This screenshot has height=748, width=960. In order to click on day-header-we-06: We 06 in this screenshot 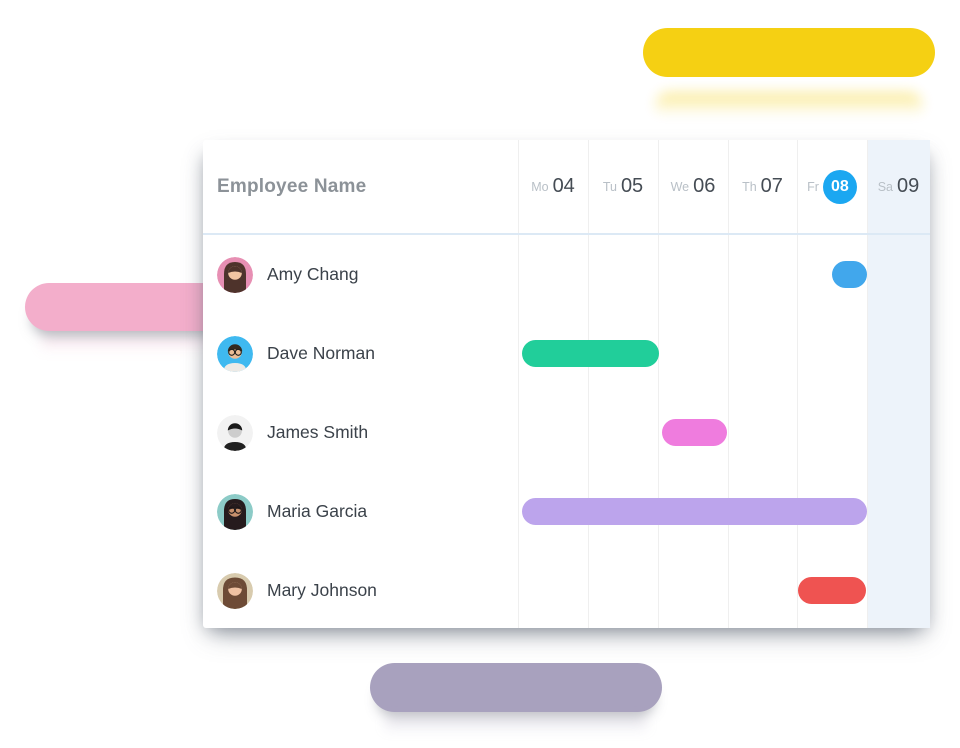, I will do `click(693, 186)`.